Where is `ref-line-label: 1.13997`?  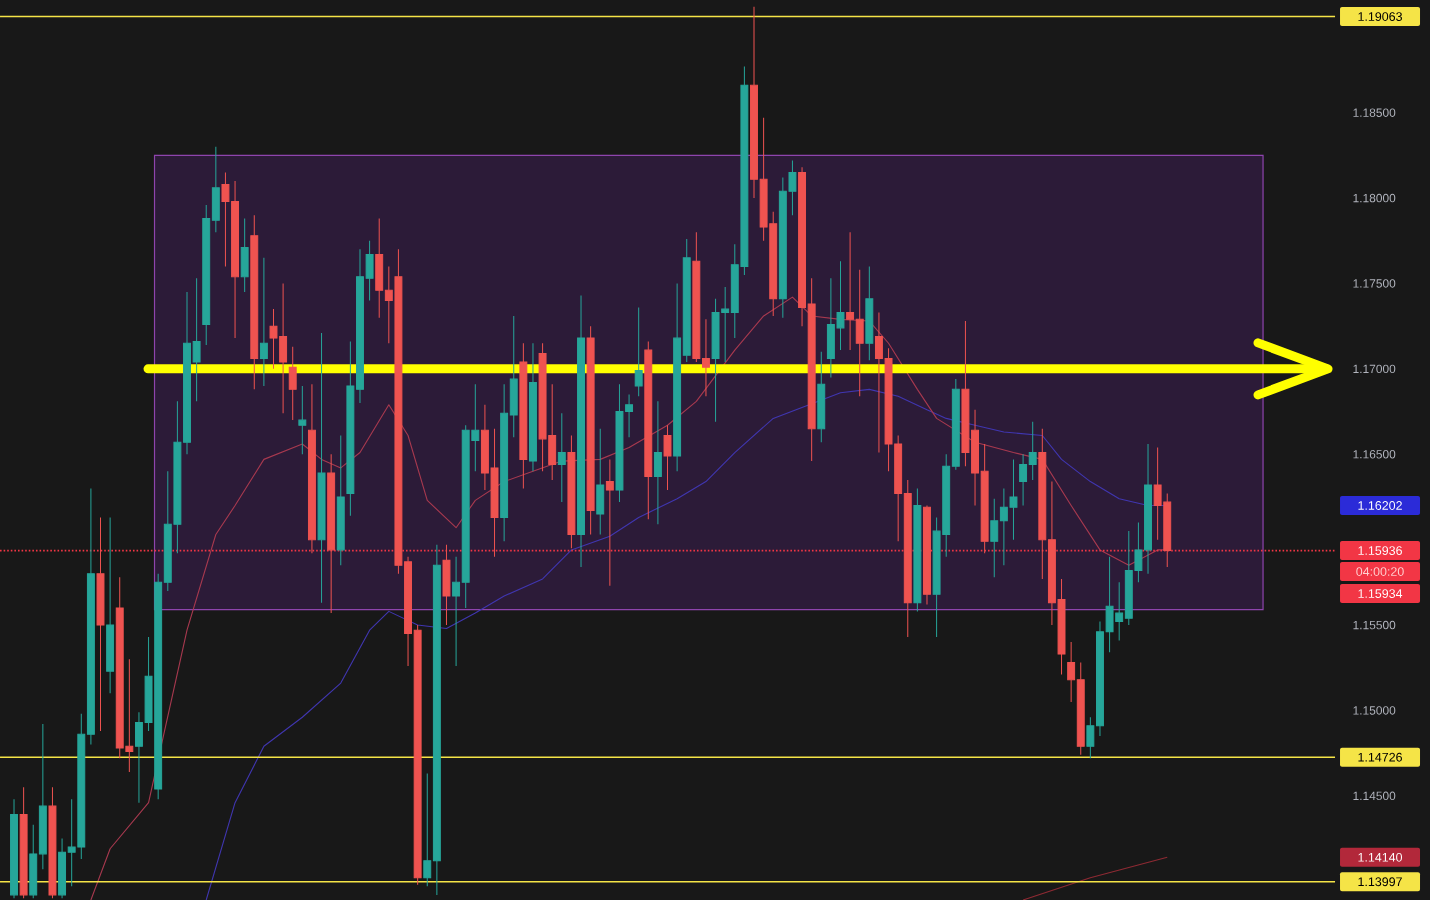
ref-line-label: 1.13997 is located at coordinates (1380, 882).